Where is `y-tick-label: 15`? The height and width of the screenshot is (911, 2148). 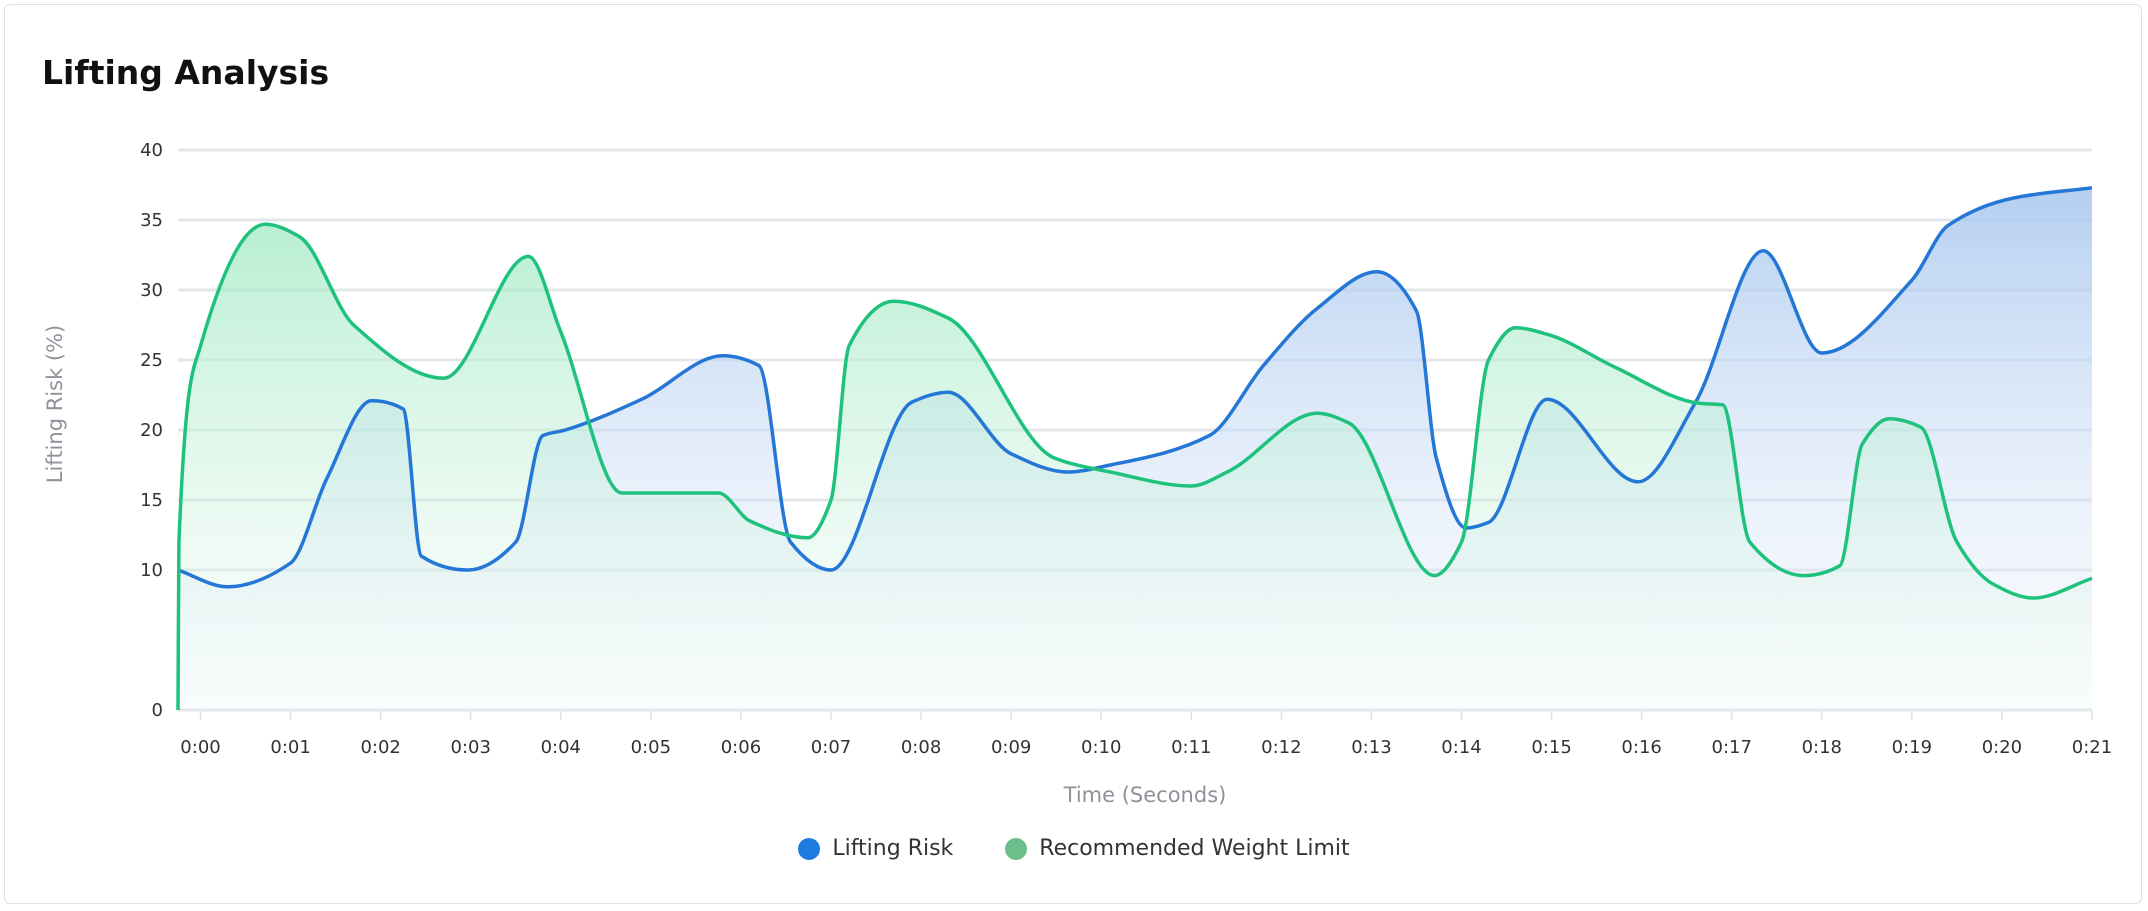
y-tick-label: 15 is located at coordinates (151, 500).